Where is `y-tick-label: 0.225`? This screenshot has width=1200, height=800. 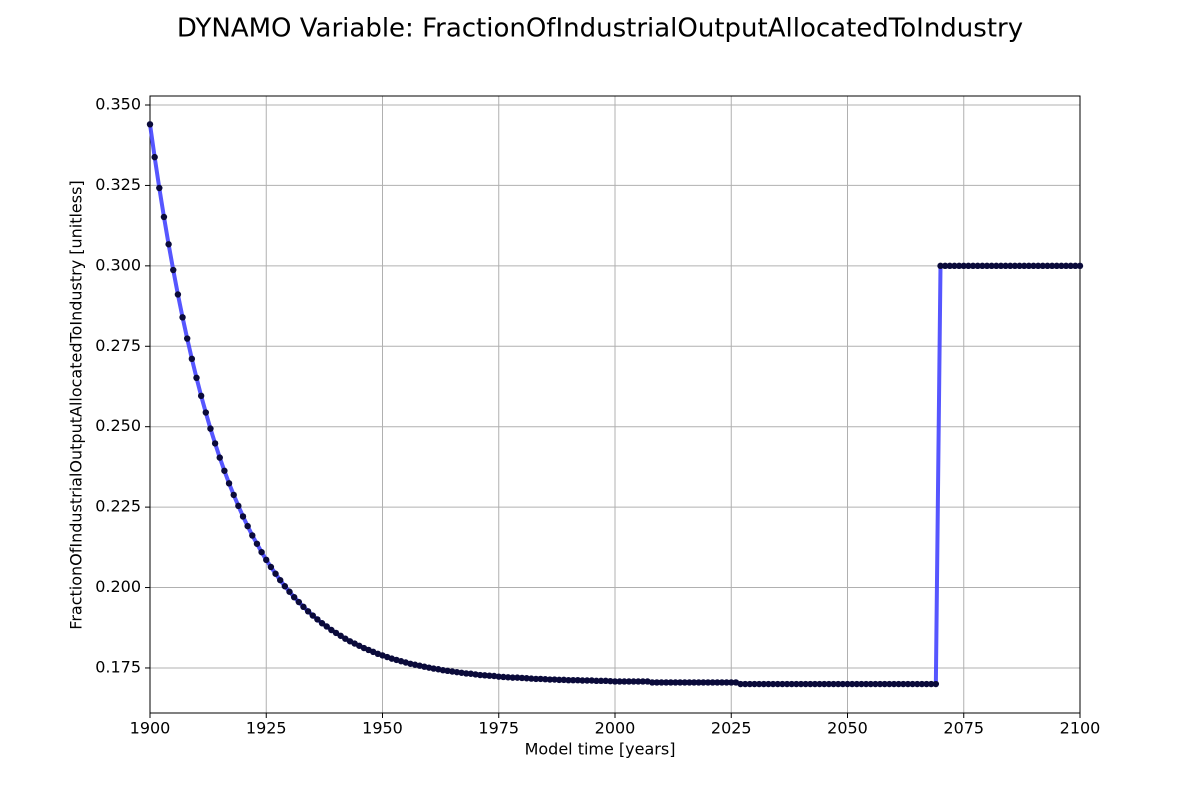 y-tick-label: 0.225 is located at coordinates (118, 506).